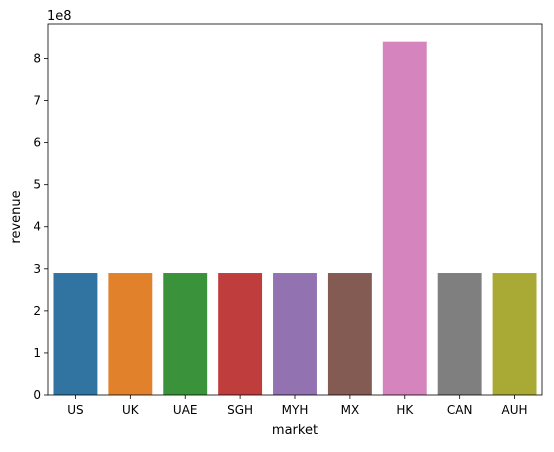 This screenshot has height=452, width=554. What do you see at coordinates (37, 58) in the screenshot?
I see `y-tick-label: 8` at bounding box center [37, 58].